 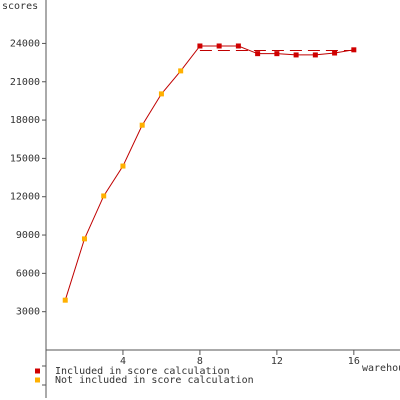 I want to click on y-tick-label: 24000, so click(x=25, y=43).